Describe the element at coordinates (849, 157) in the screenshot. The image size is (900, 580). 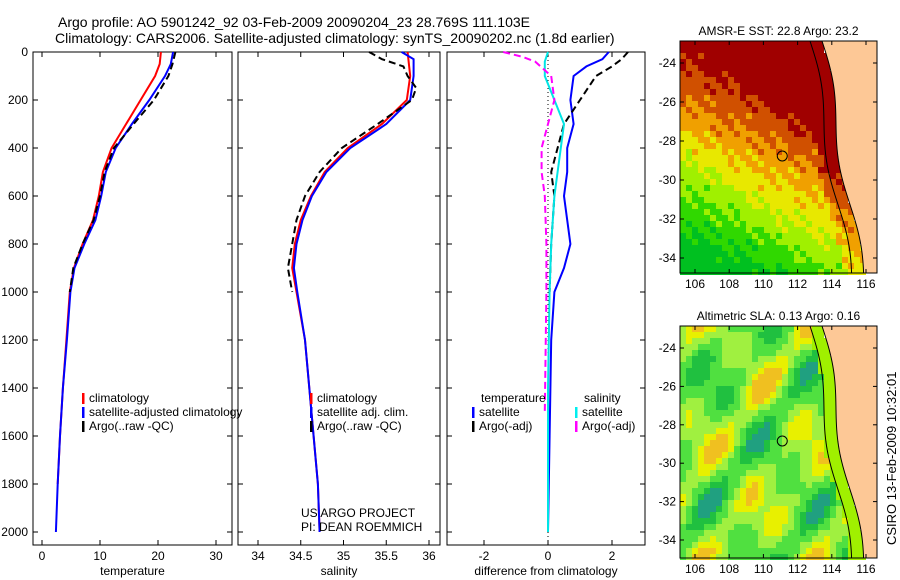
I see `land-coastline` at that location.